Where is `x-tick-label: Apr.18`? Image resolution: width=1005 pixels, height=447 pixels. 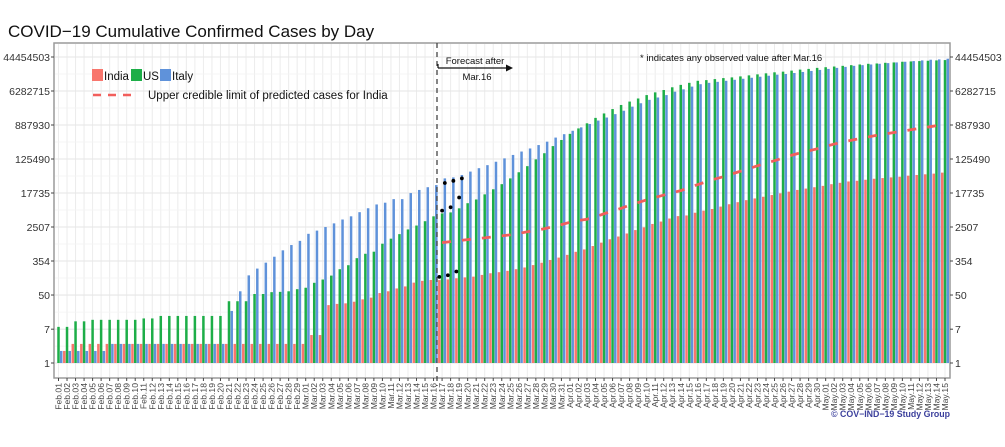 x-tick-label: Apr.18 is located at coordinates (715, 395).